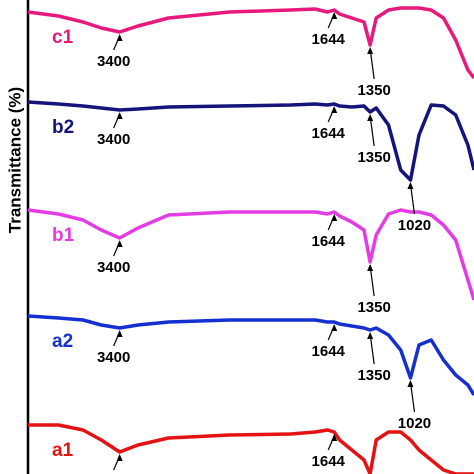  Describe the element at coordinates (63, 450) in the screenshot. I see `series-label: a1` at that location.